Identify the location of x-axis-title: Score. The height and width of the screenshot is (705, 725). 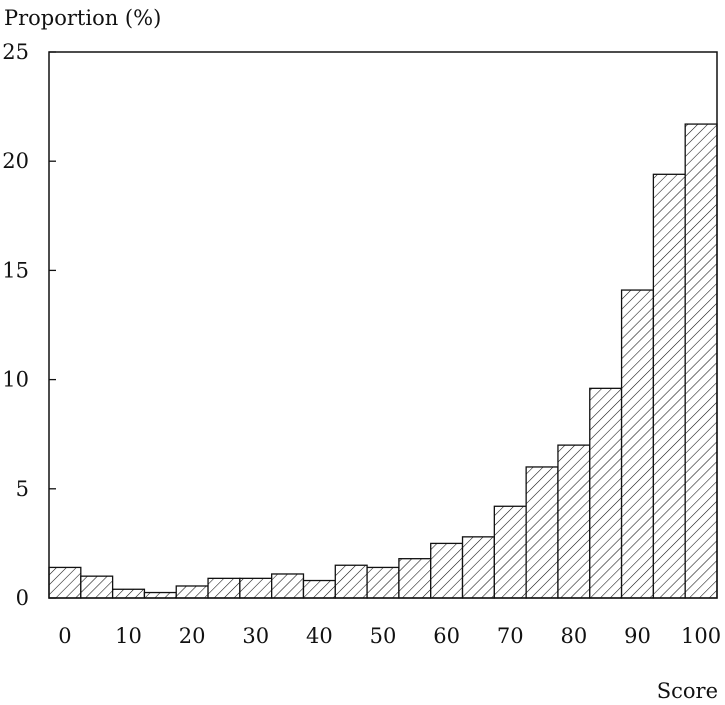
(687, 691).